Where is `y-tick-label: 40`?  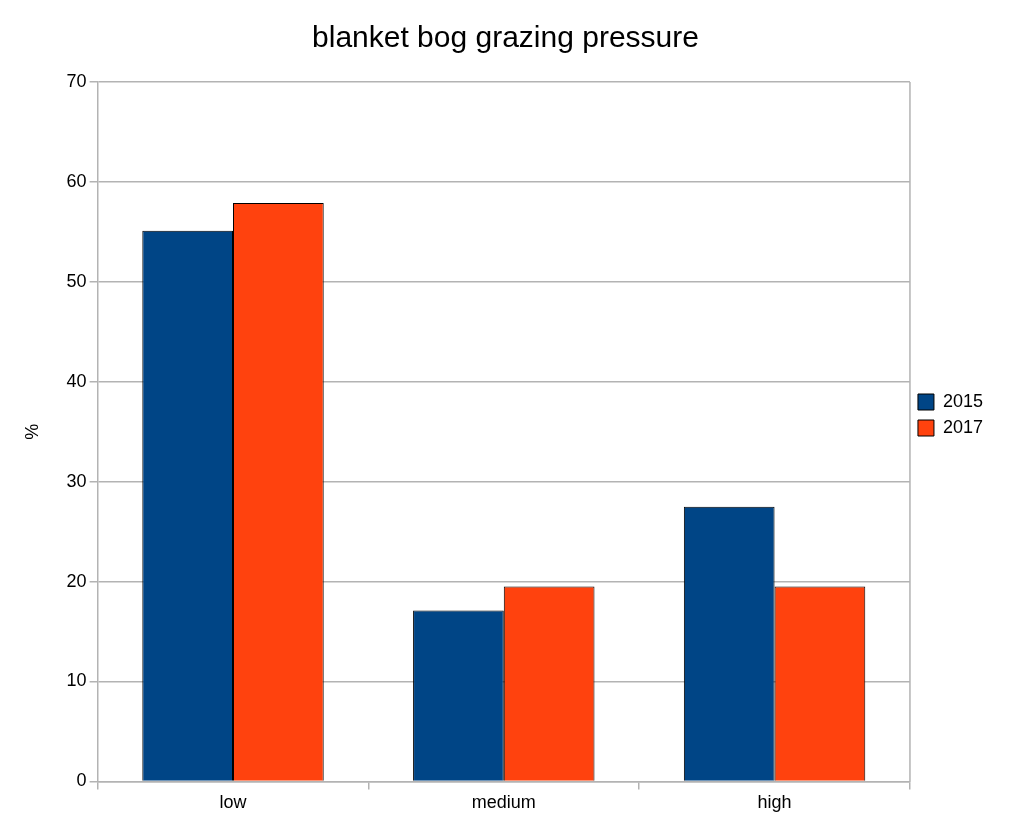 y-tick-label: 40 is located at coordinates (76, 380).